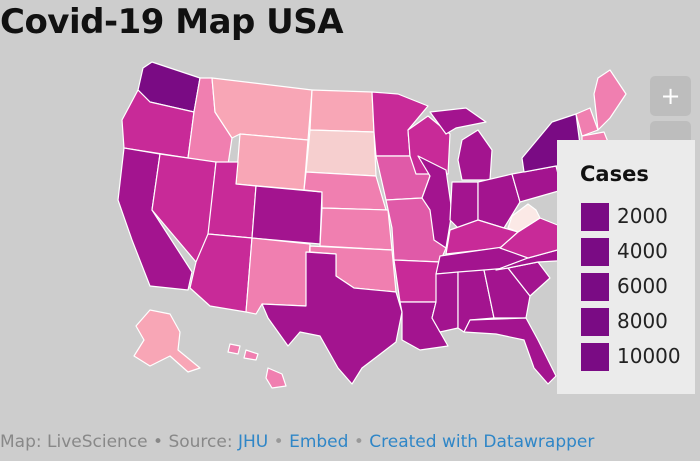 The width and height of the screenshot is (700, 461). I want to click on map-title: Covid-19 Map USA, so click(172, 22).